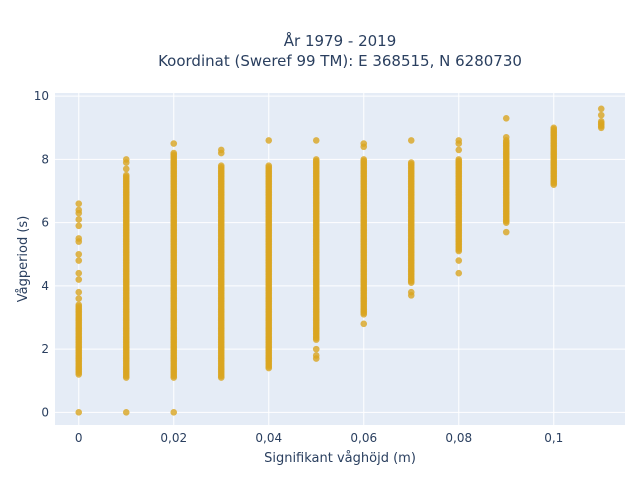 This screenshot has height=480, width=640. What do you see at coordinates (45, 286) in the screenshot?
I see `y-tick-label: 4` at bounding box center [45, 286].